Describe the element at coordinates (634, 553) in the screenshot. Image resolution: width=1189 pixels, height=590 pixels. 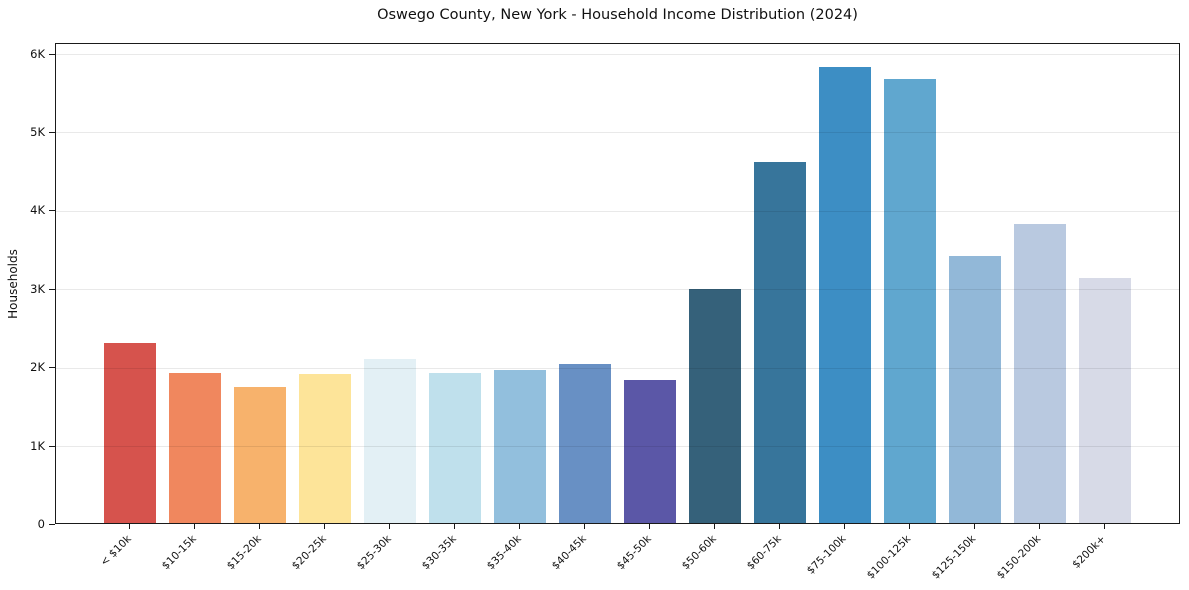
I see `x-tick-label: $45-50k` at that location.